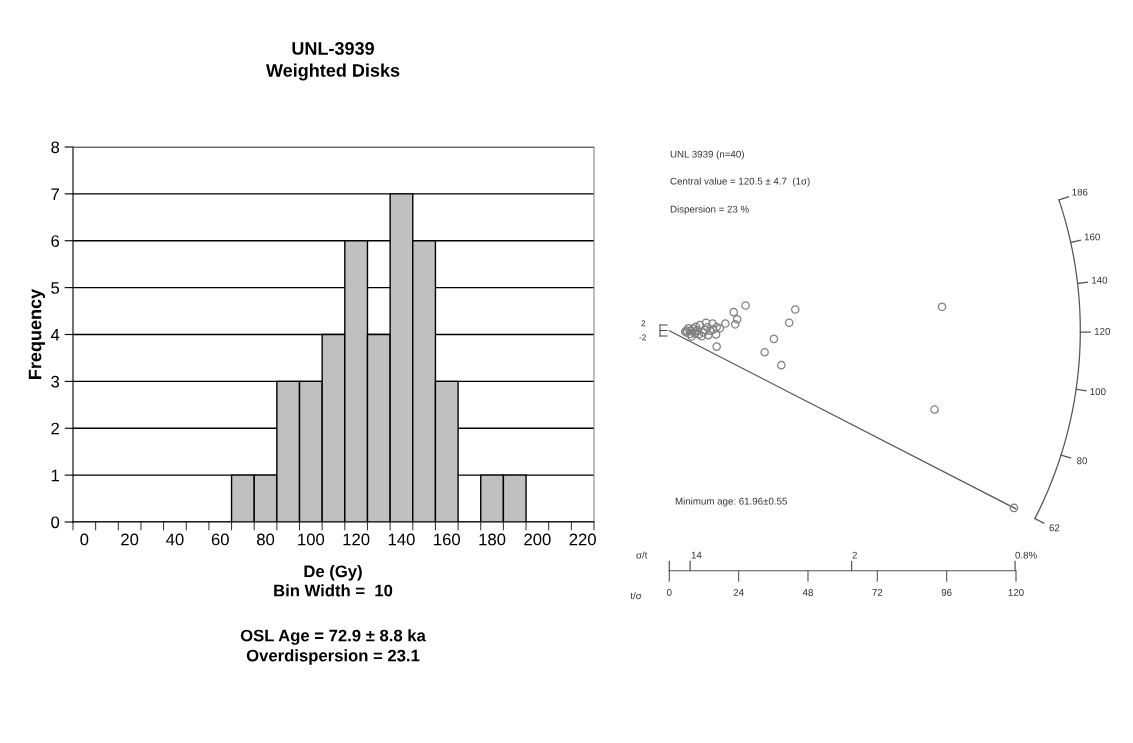  What do you see at coordinates (636, 596) in the screenshot?
I see `x-axis-title: t/σ` at bounding box center [636, 596].